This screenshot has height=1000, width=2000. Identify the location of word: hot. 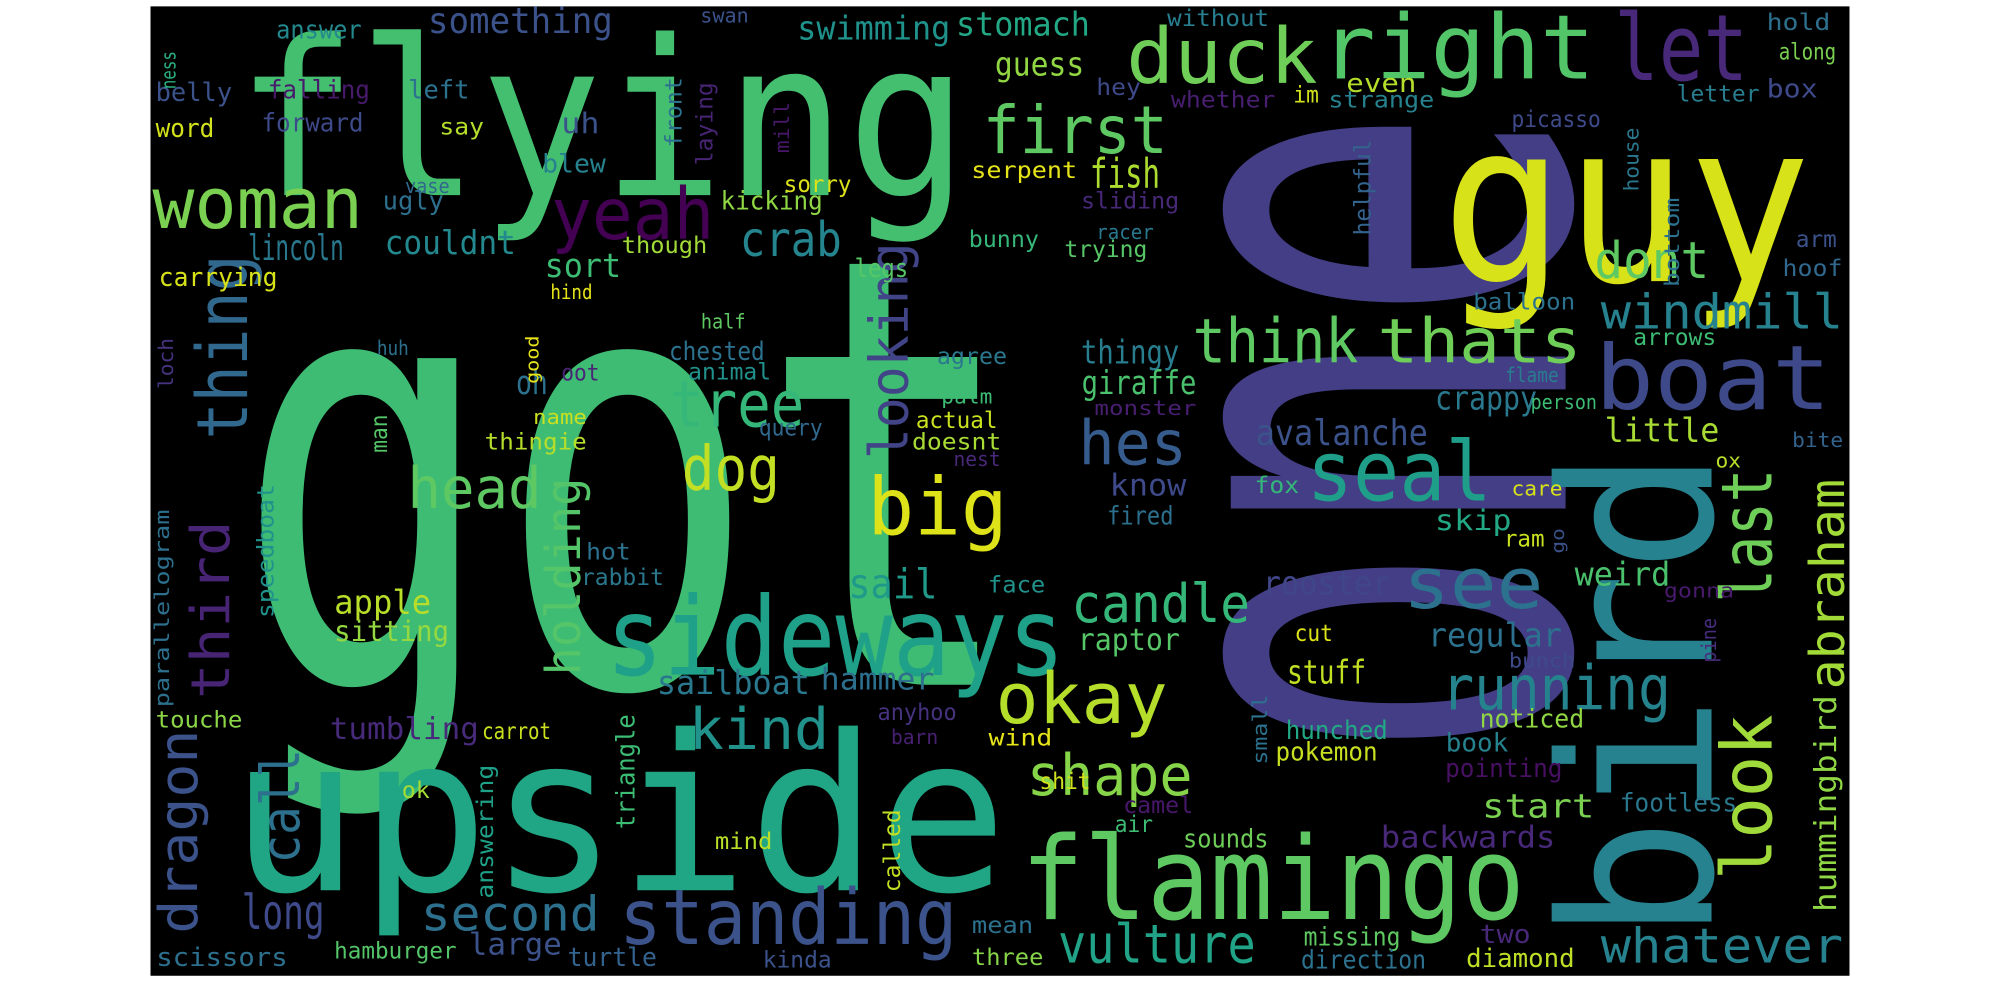
(608, 552).